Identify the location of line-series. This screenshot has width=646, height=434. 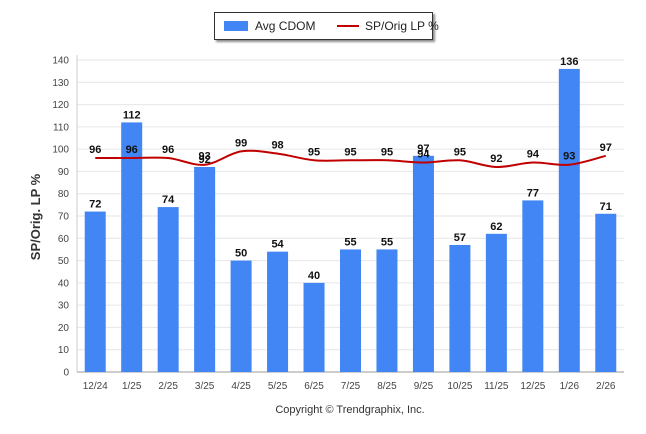
(351, 158).